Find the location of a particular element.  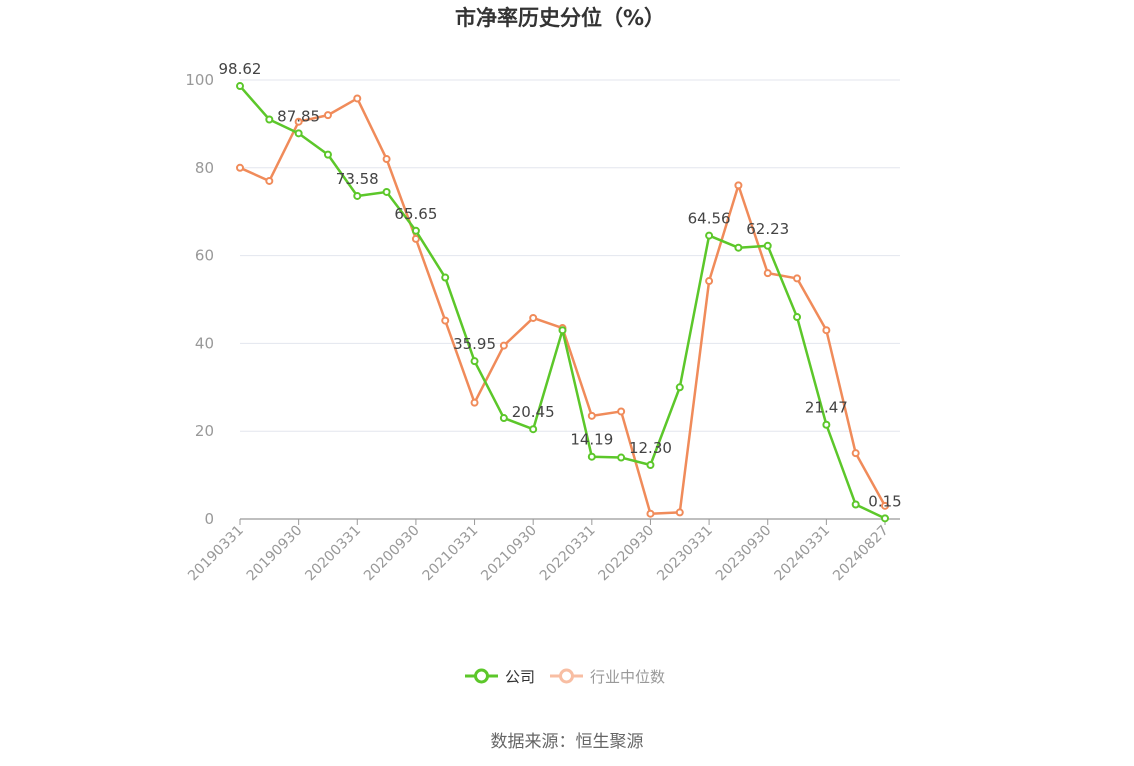

x-tick-label: 20200930 is located at coordinates (392, 554).